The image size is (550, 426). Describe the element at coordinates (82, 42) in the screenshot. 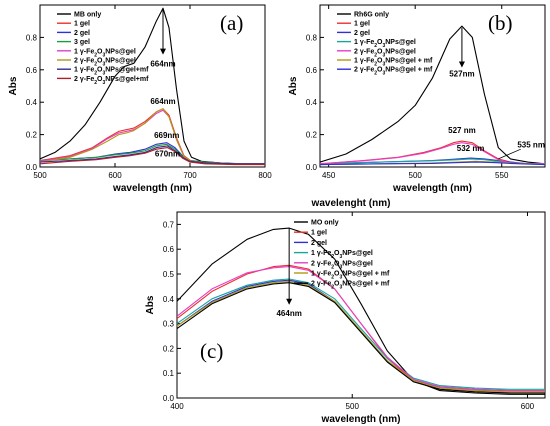

I see `legend-entry: 3 gel` at that location.